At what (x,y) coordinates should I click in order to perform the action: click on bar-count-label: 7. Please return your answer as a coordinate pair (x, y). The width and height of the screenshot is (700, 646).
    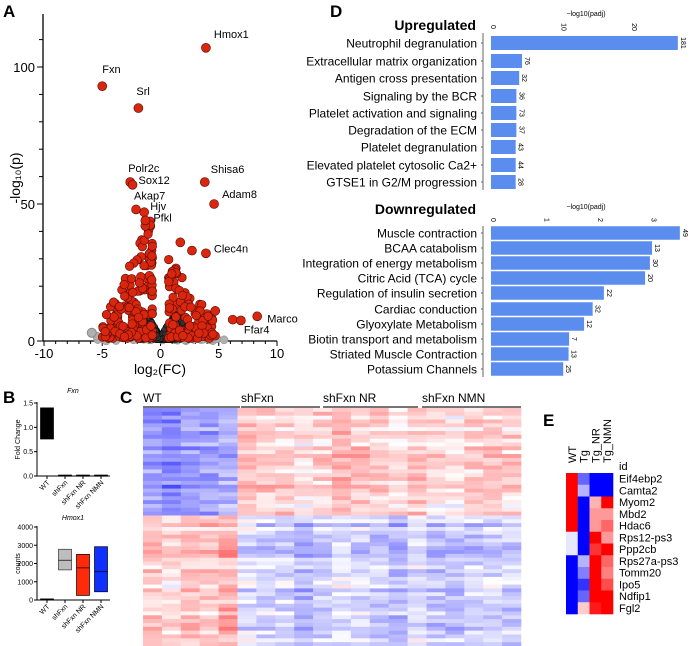
    Looking at the image, I should click on (573, 339).